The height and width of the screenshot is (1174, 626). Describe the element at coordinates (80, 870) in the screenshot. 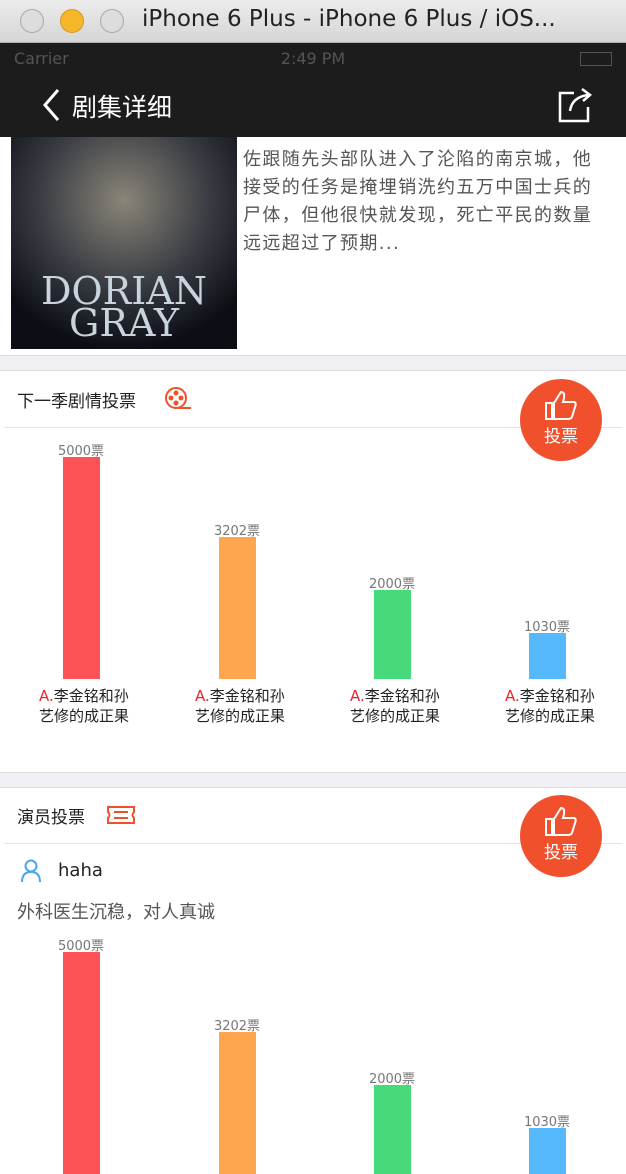

I see `actor-name: haha` at that location.